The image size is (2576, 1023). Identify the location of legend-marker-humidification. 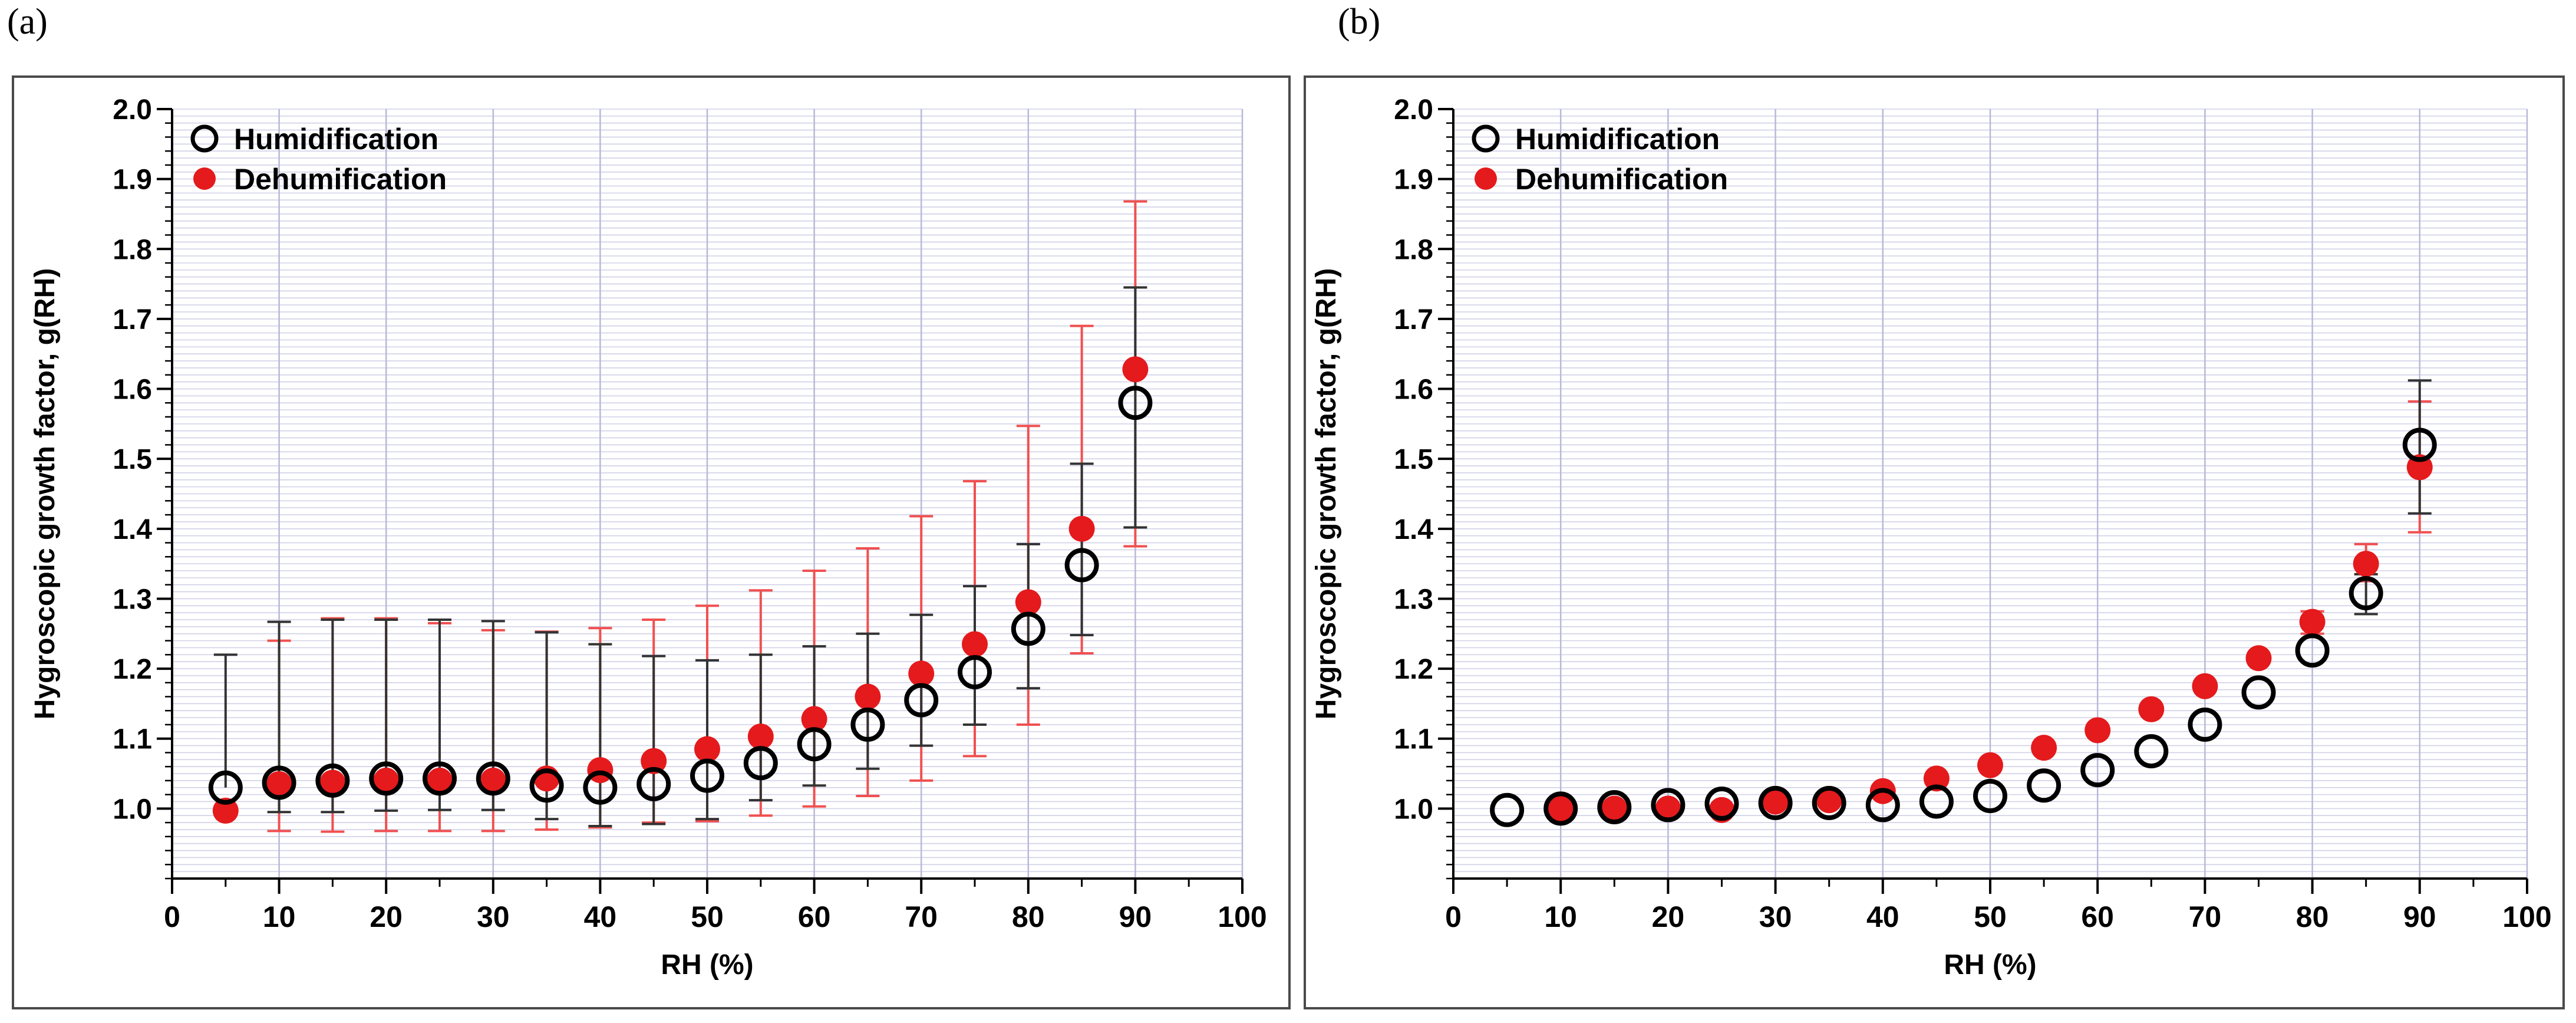
(1486, 138).